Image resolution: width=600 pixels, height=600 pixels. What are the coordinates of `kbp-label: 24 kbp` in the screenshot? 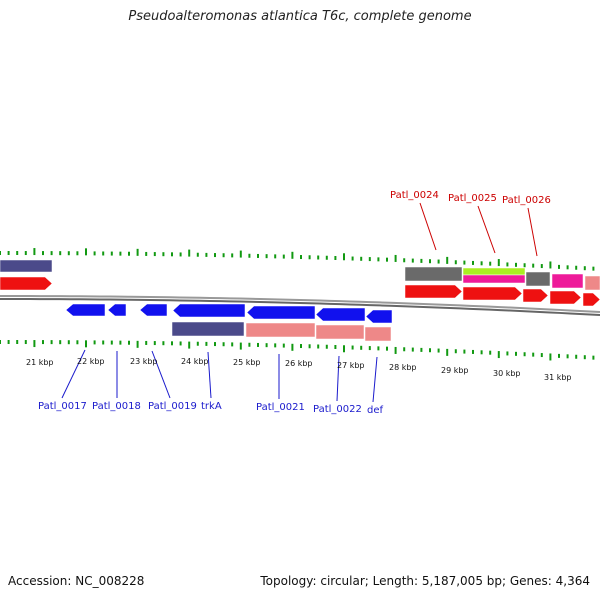 It's located at (195, 361).